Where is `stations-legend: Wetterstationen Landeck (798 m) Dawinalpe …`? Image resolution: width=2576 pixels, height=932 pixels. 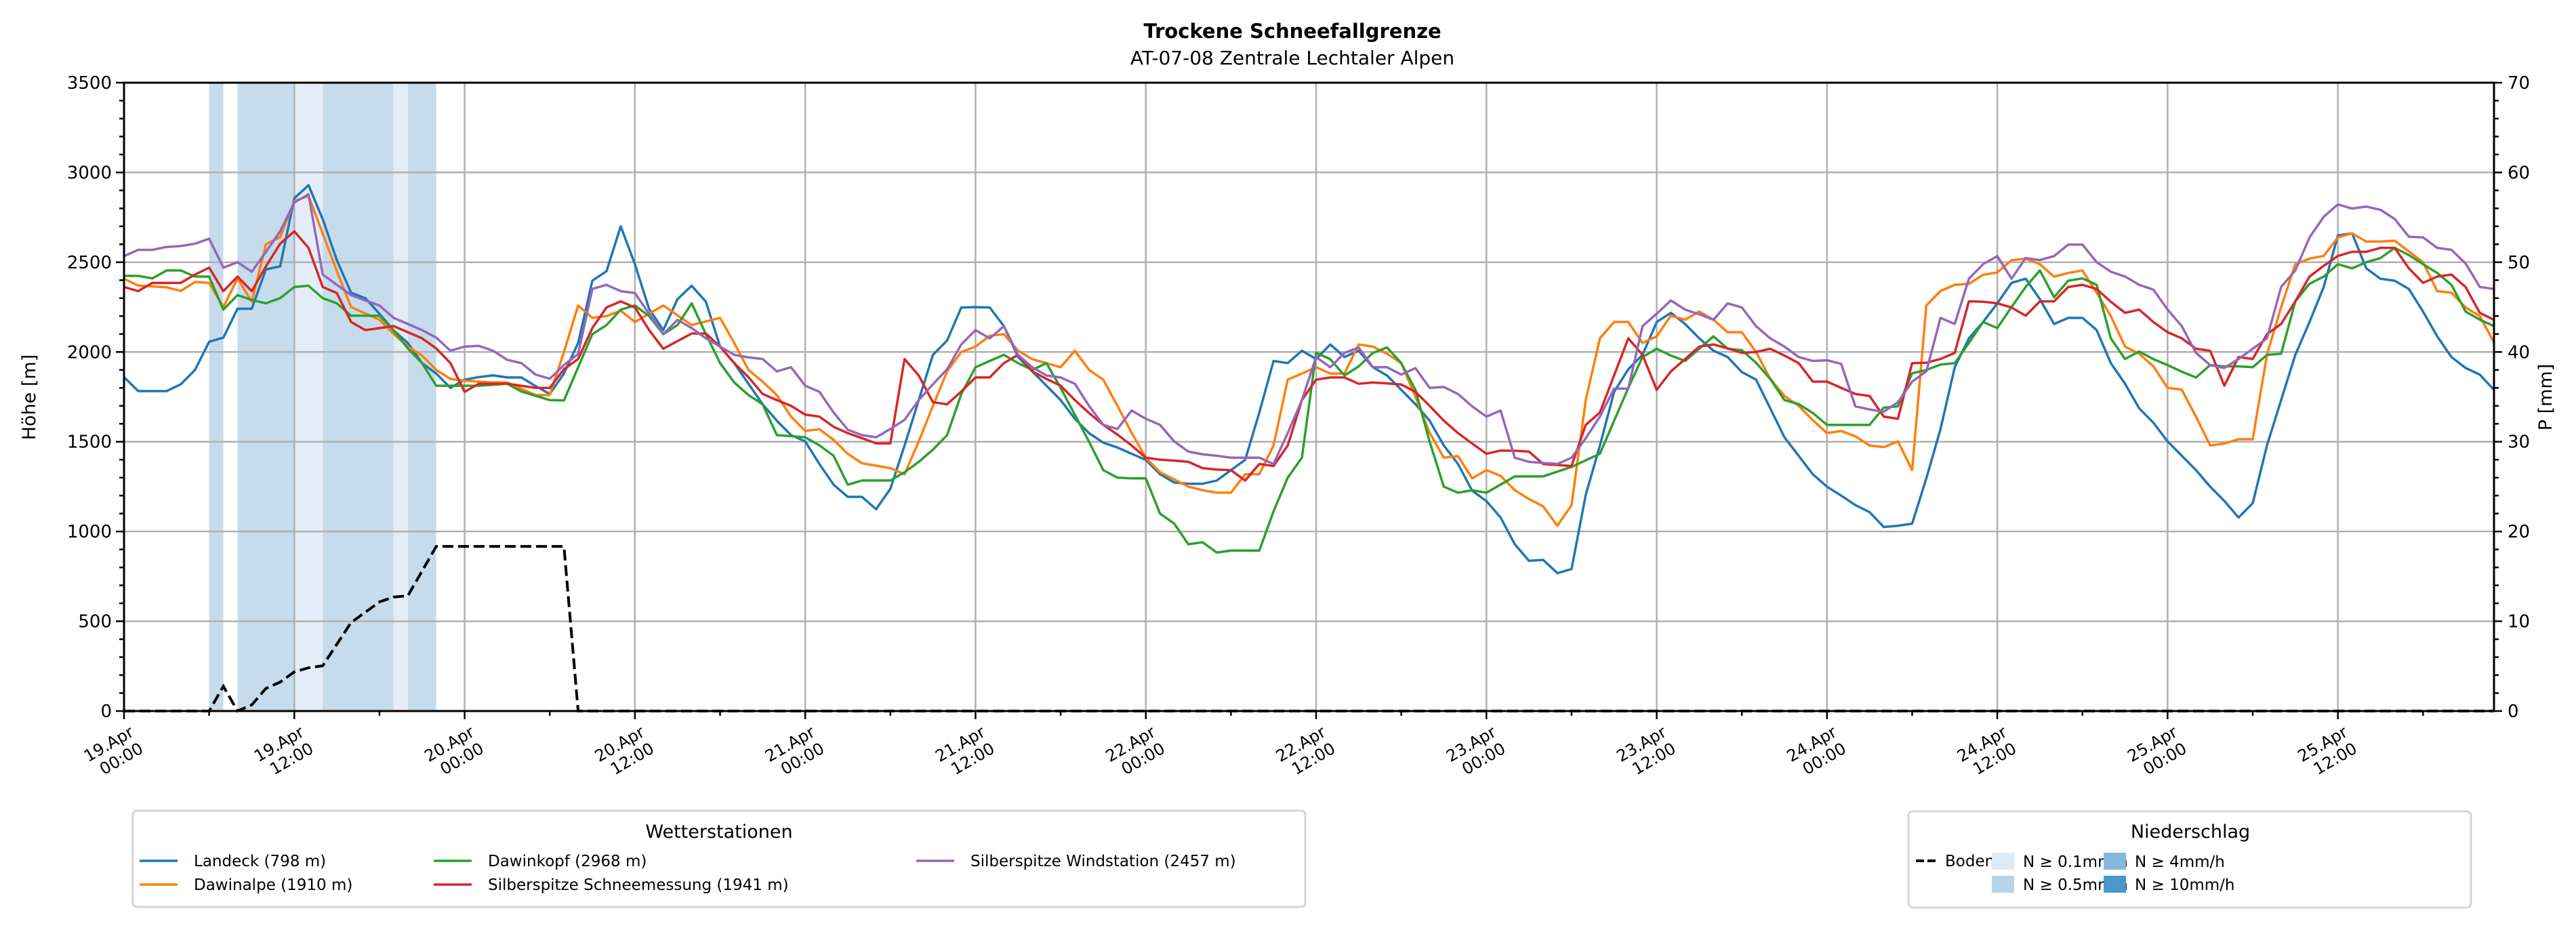 stations-legend: Wetterstationen Landeck (798 m) Dawinalpe … is located at coordinates (719, 858).